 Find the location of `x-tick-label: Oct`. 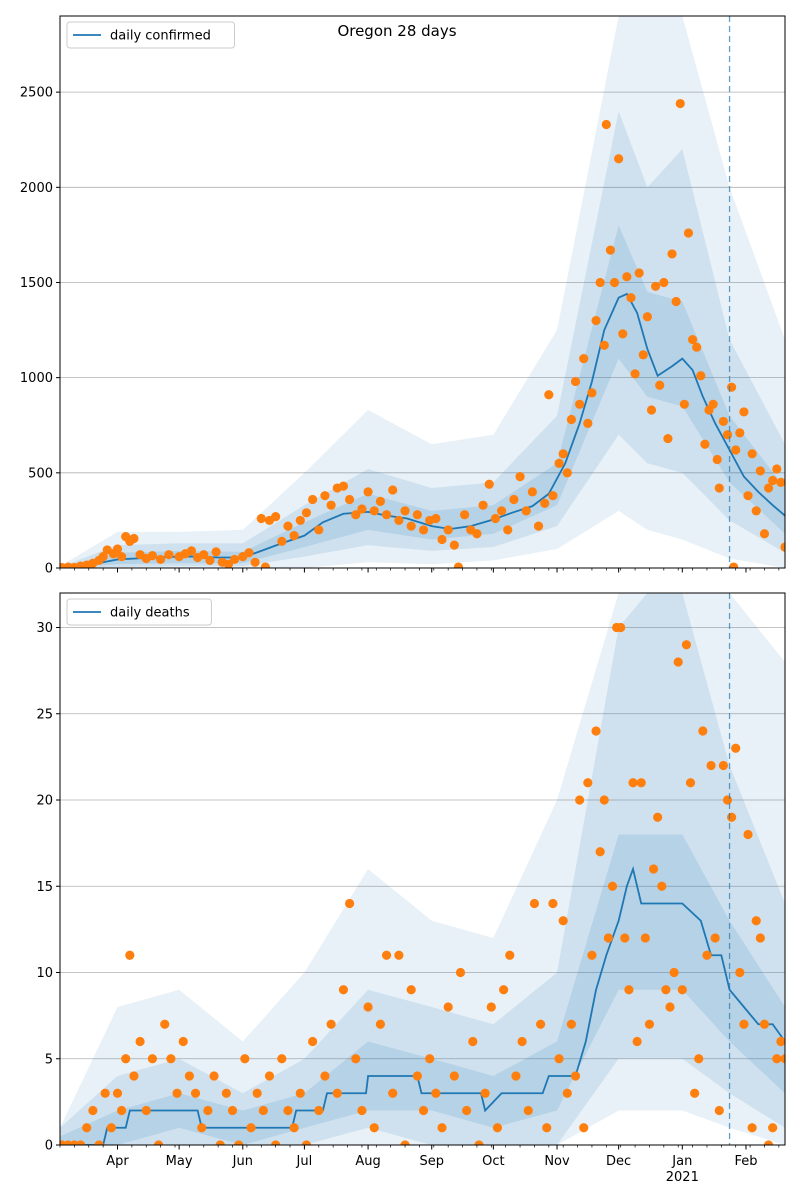

x-tick-label: Oct is located at coordinates (493, 1161).